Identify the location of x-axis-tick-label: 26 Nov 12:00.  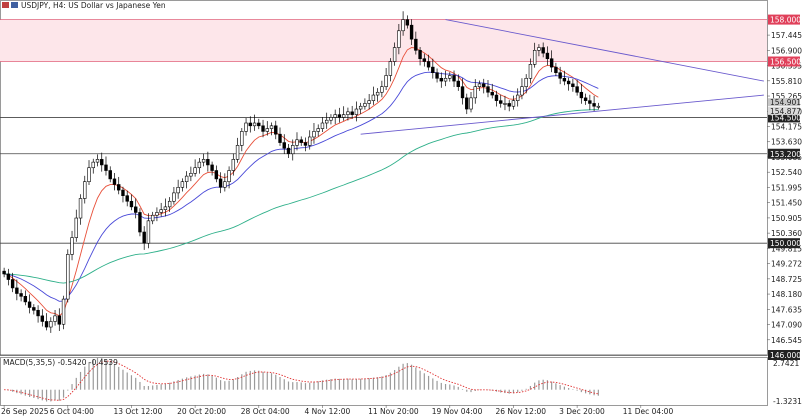
(520, 411).